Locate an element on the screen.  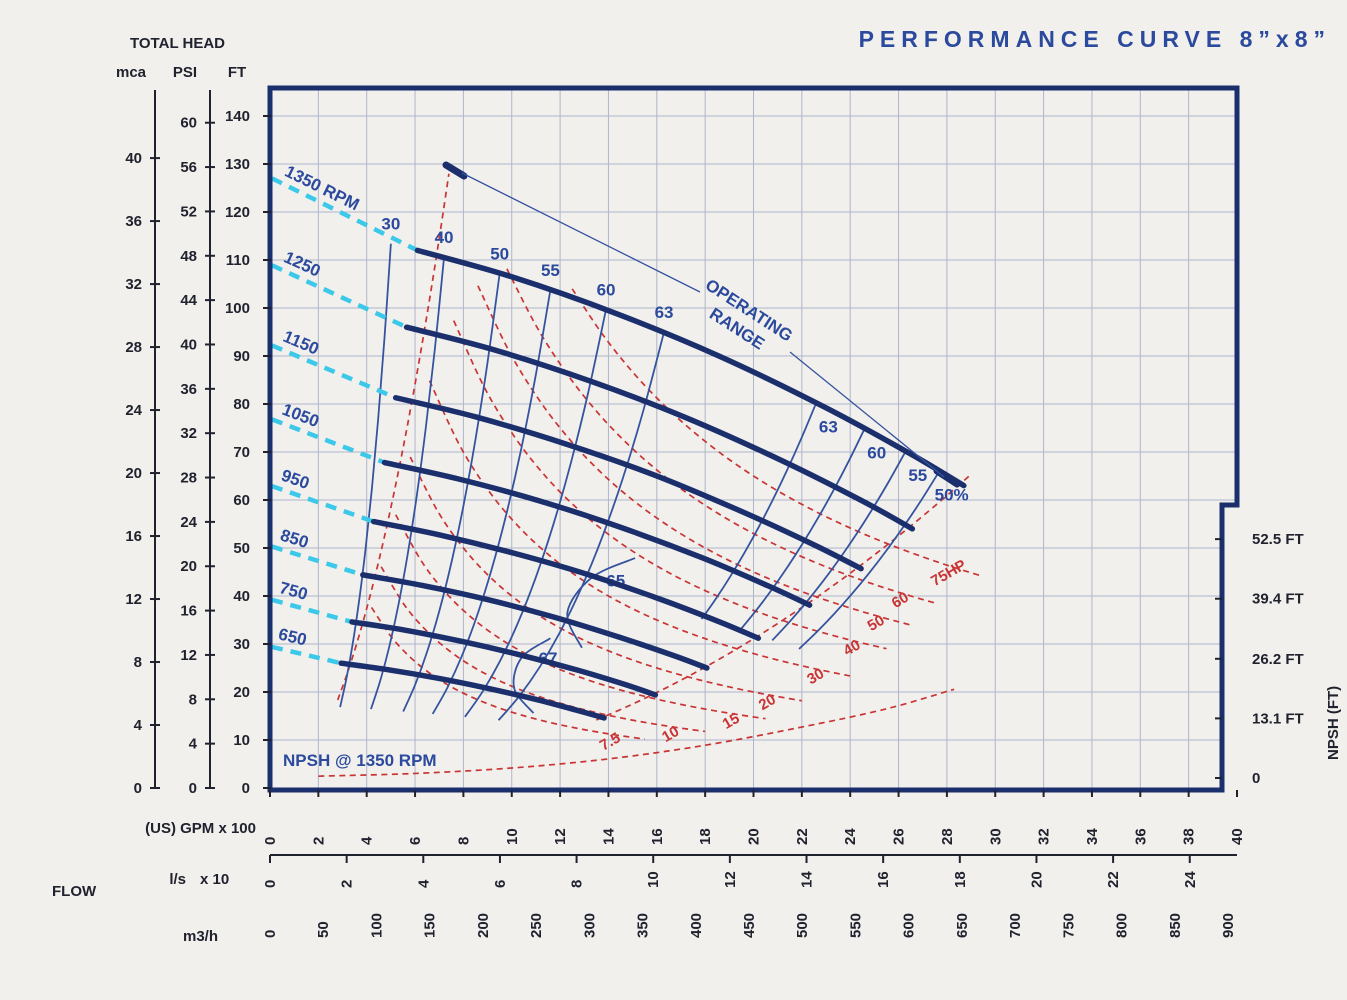
psi-tick-label: 56 is located at coordinates (188, 167).